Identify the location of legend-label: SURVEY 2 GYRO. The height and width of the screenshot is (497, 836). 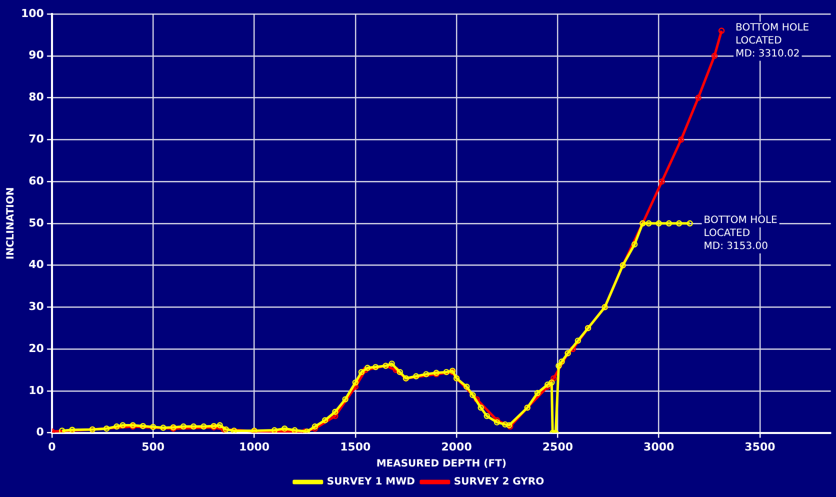
(499, 482).